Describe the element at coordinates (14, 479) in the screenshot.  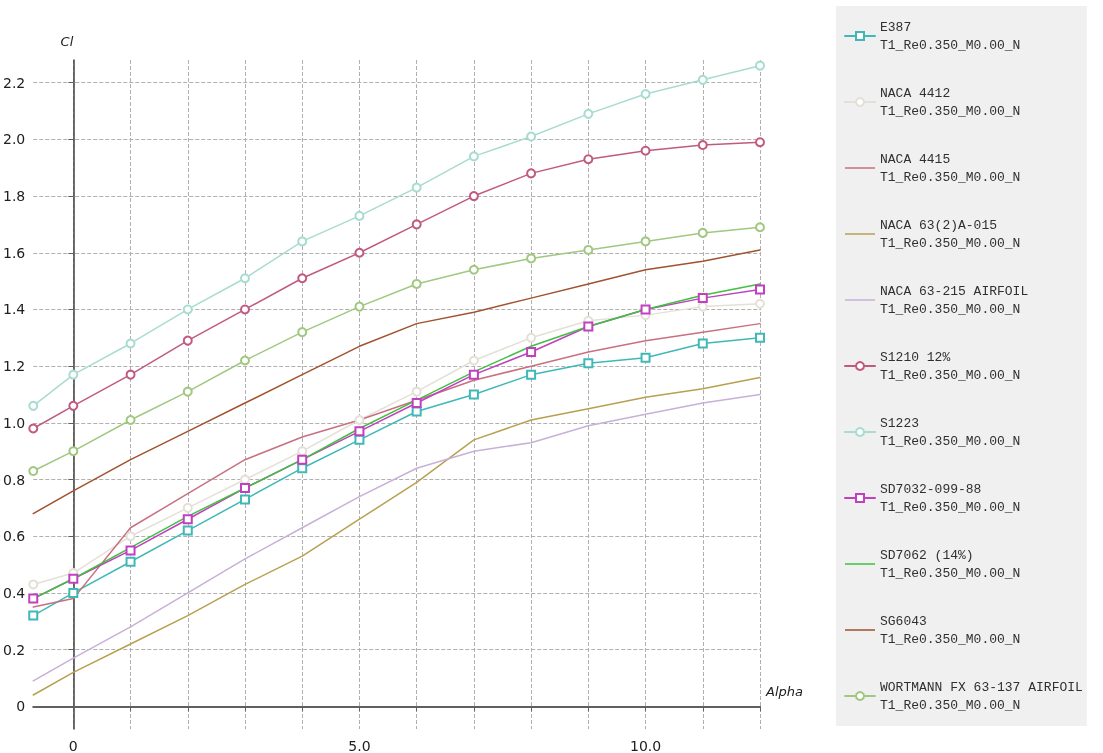
I see `y-tick-label: 0.8` at that location.